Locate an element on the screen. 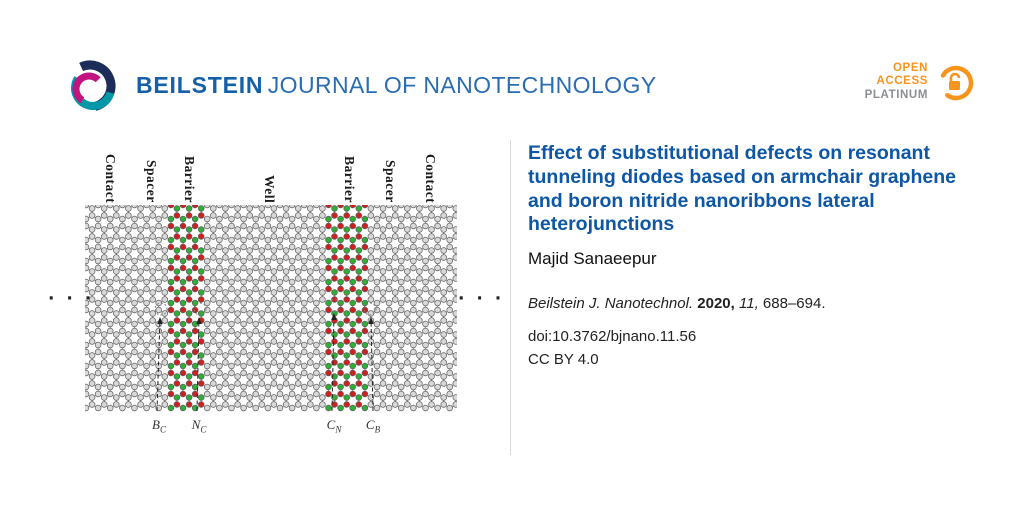 This screenshot has width=1024, height=512. journal-name-rest: JOURNAL OF NANOTECHNOLOGY is located at coordinates (462, 85).